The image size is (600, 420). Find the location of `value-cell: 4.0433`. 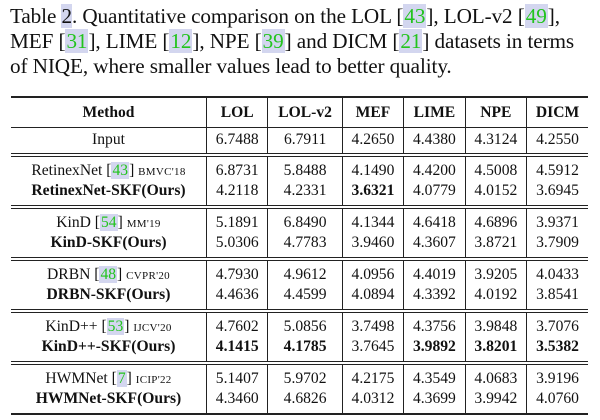

value-cell: 4.0433 is located at coordinates (557, 271).